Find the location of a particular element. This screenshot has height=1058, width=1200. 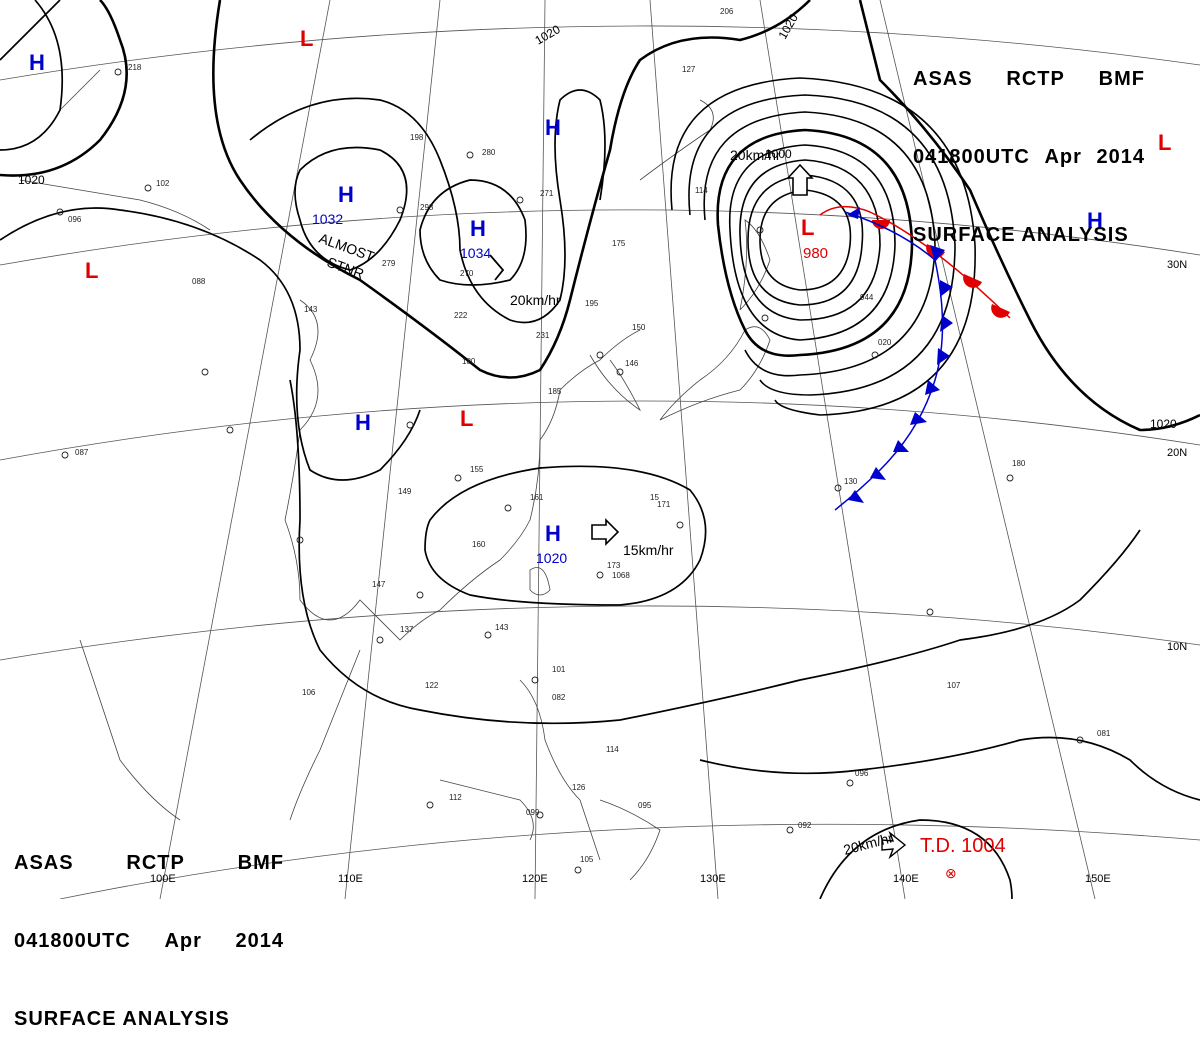

station-value: 105 is located at coordinates (587, 859).